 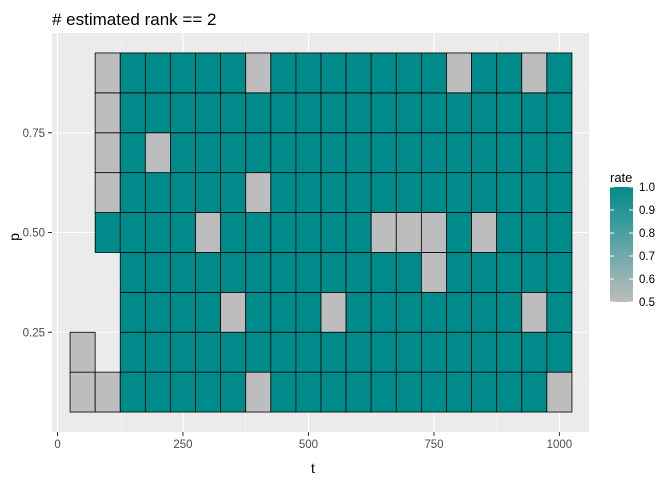 I want to click on legend-colorbar, so click(x=621, y=244).